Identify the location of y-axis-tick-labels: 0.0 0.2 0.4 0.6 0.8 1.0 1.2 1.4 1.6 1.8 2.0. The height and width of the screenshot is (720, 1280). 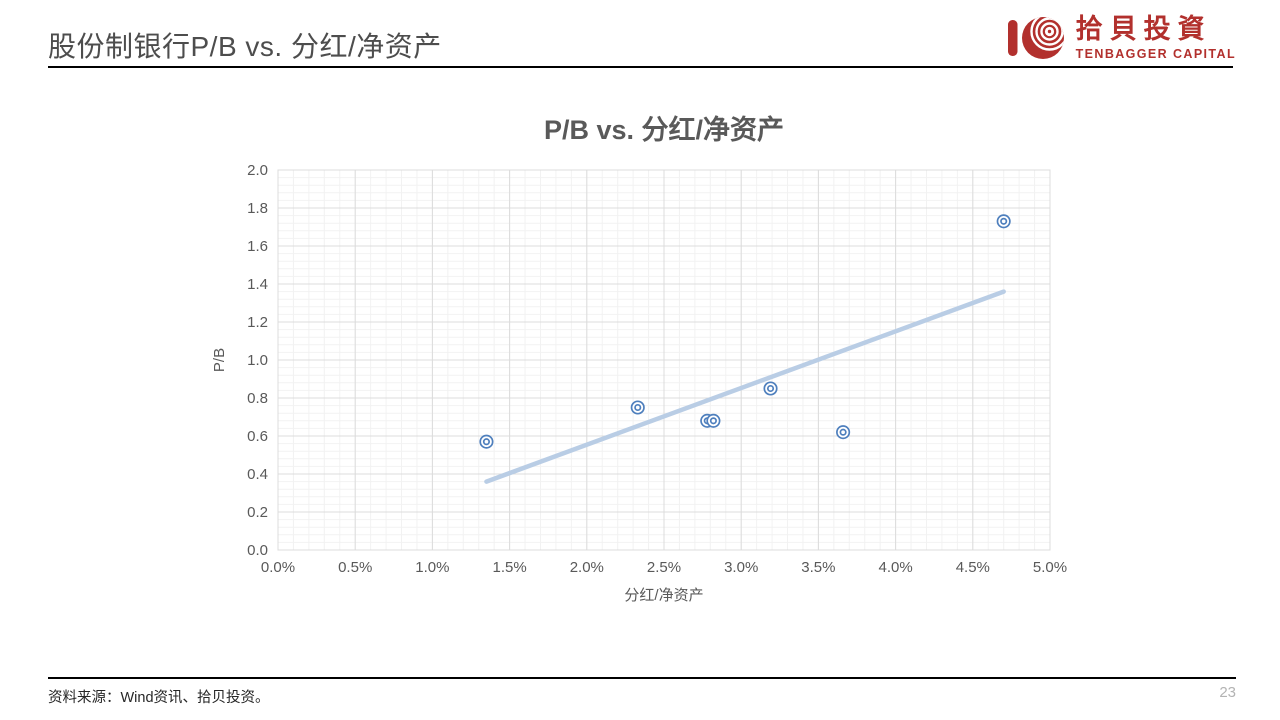
(257, 360).